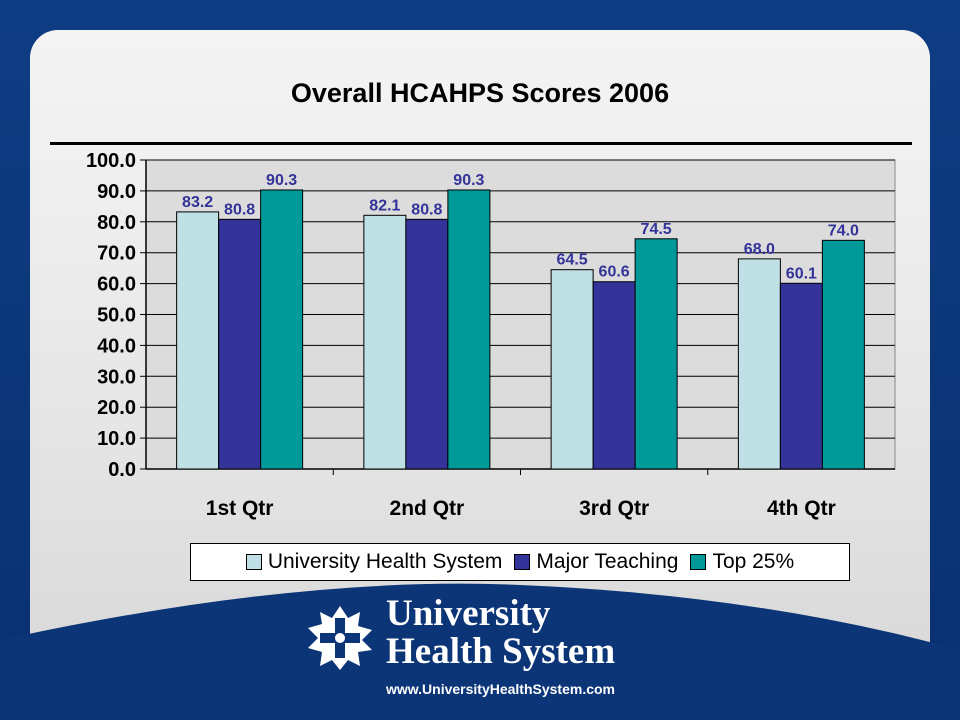 This screenshot has height=720, width=960. Describe the element at coordinates (572, 260) in the screenshot. I see `data-label: 64.5` at that location.